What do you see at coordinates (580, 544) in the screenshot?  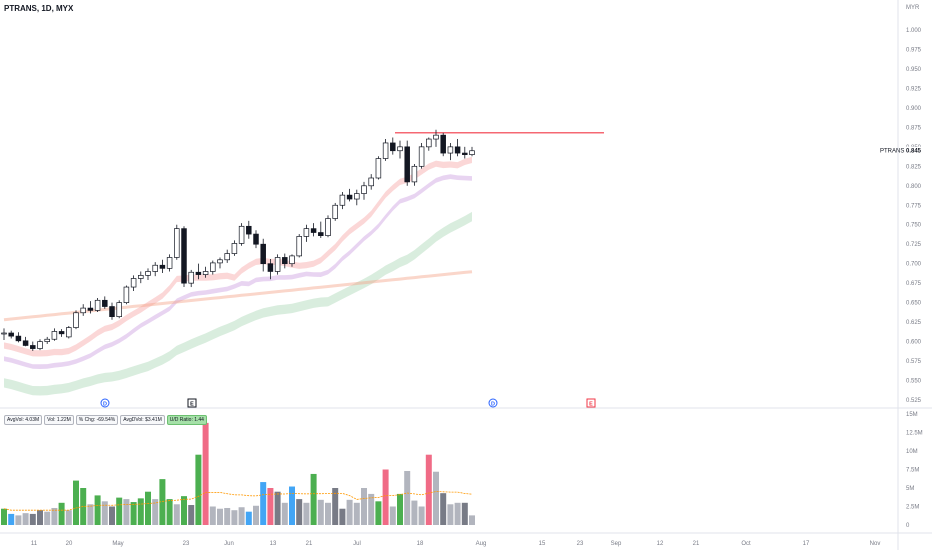 I see `time-tick-label: 23` at bounding box center [580, 544].